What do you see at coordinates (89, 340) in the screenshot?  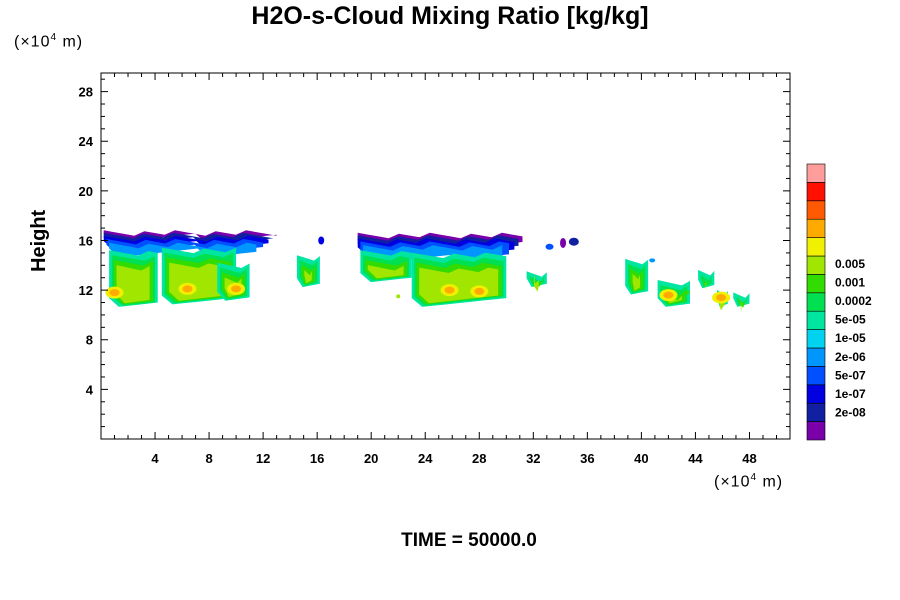 I see `y-tick-label: 8` at bounding box center [89, 340].